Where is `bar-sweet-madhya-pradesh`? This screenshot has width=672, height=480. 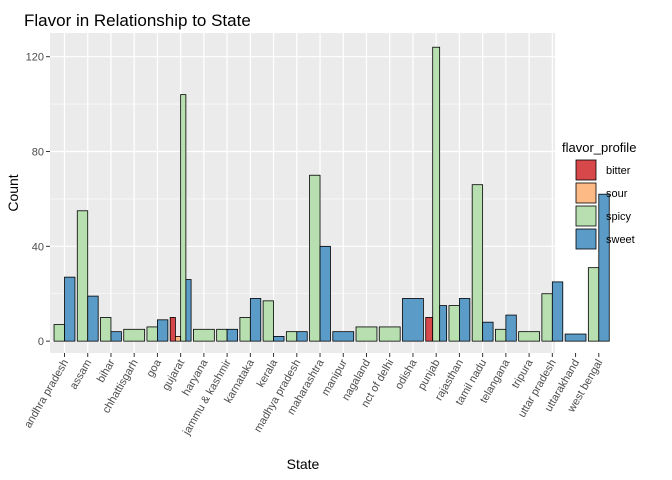 bar-sweet-madhya-pradesh is located at coordinates (302, 336).